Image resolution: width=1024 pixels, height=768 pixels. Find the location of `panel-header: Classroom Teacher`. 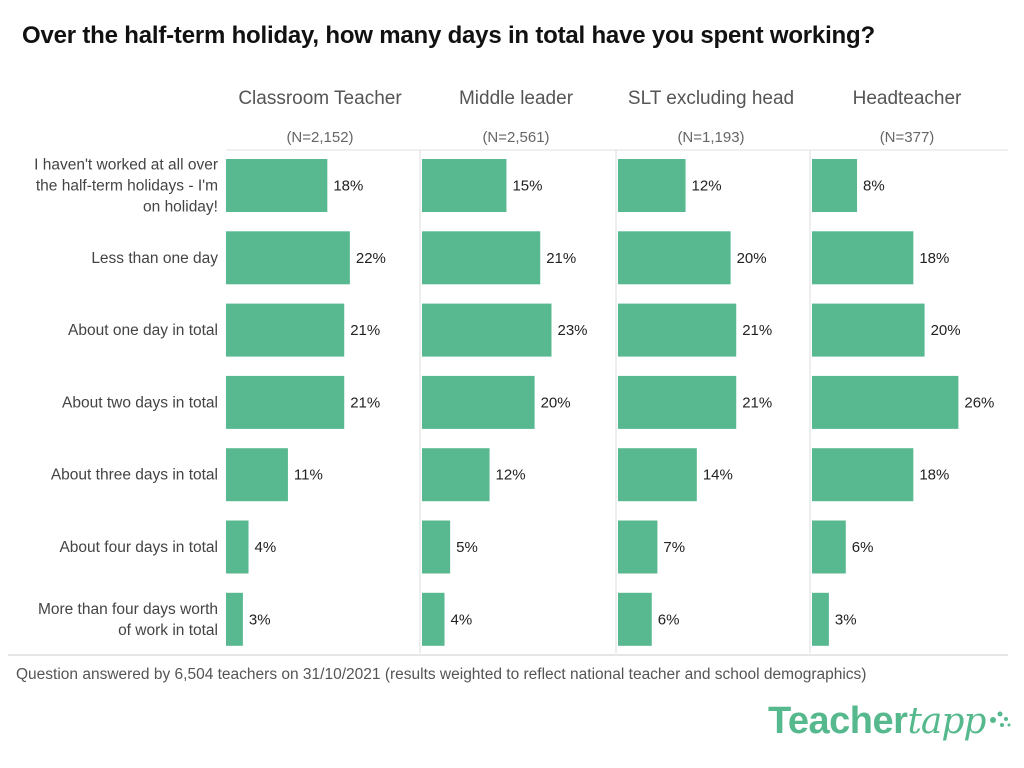

panel-header: Classroom Teacher is located at coordinates (320, 98).